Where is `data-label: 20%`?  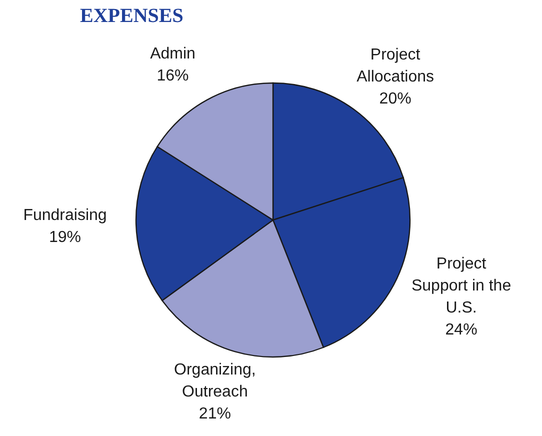 data-label: 20% is located at coordinates (395, 99).